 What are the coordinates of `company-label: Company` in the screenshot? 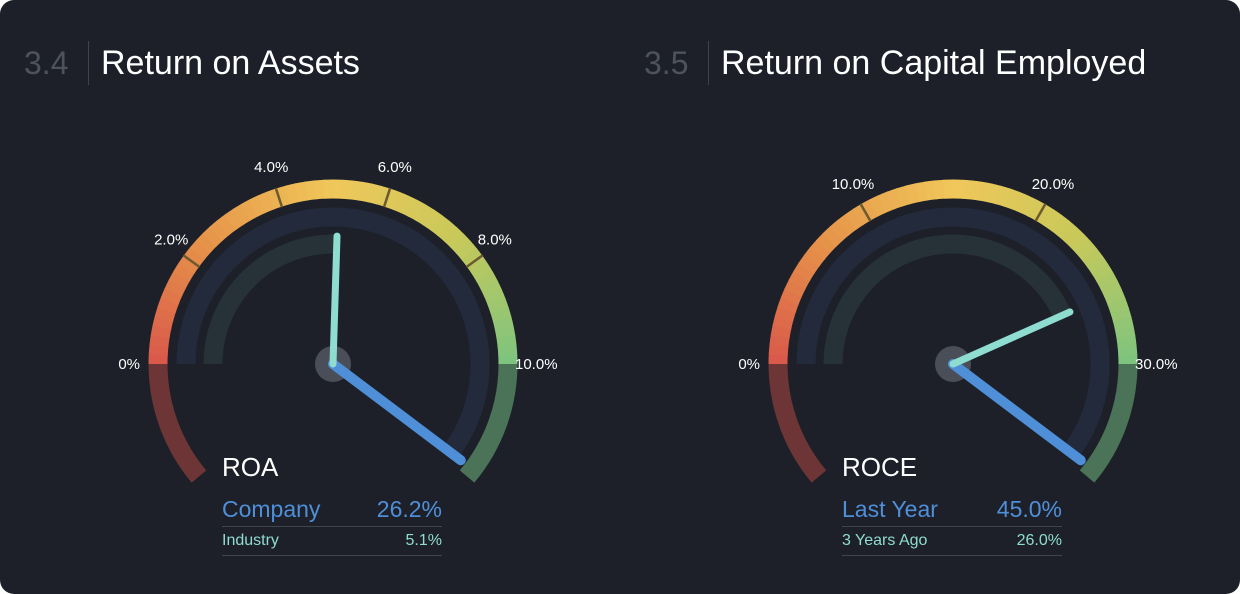 It's located at (271, 509).